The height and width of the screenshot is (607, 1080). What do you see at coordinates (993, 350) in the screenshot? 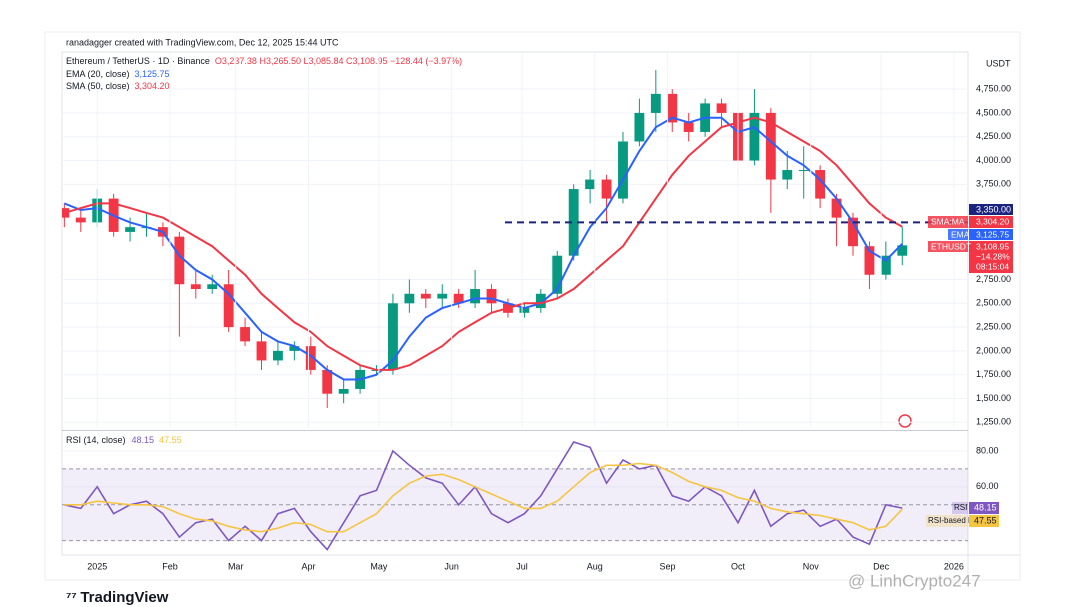
I see `y-tick-label: 2,000.00` at bounding box center [993, 350].